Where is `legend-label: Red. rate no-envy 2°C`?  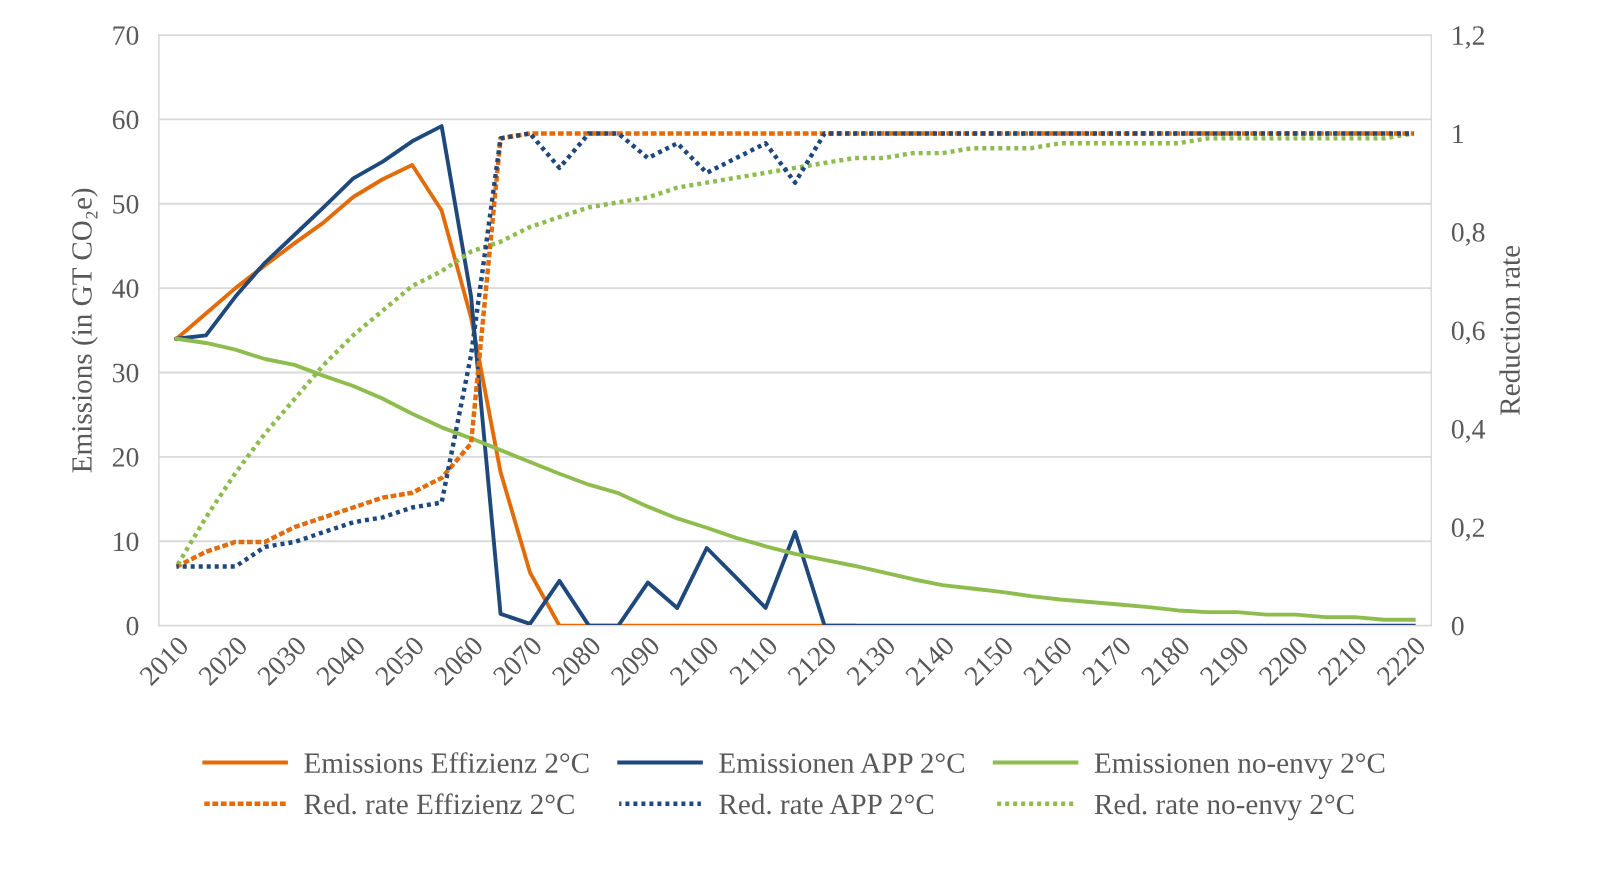
legend-label: Red. rate no-envy 2°C is located at coordinates (1224, 807).